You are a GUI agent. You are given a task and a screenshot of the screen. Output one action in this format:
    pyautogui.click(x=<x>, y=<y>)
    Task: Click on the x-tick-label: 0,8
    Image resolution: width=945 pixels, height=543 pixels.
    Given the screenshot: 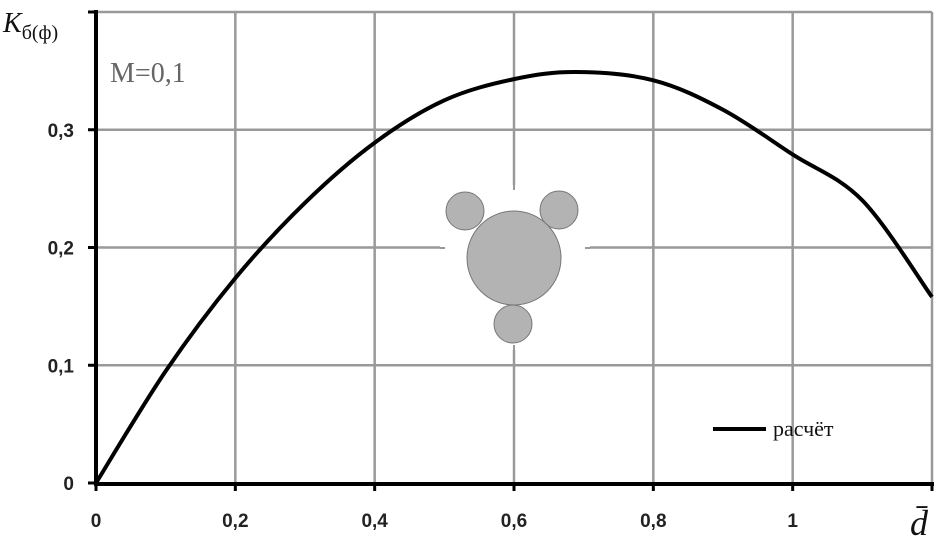 What is the action you would take?
    pyautogui.click(x=653, y=521)
    